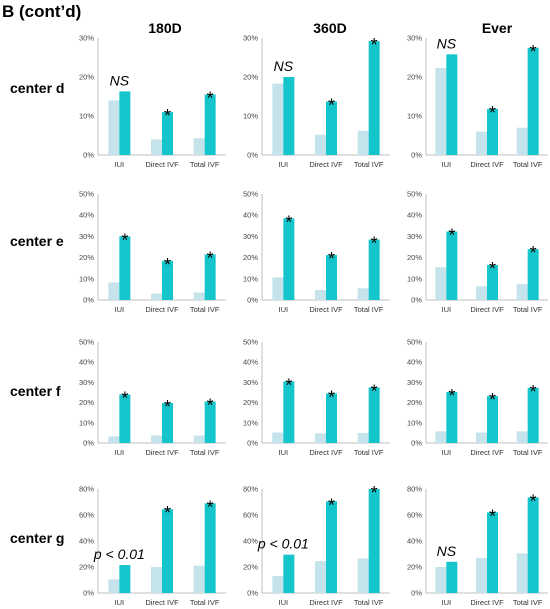 The width and height of the screenshot is (550, 609). I want to click on column-header-180d: 180D, so click(164, 28).